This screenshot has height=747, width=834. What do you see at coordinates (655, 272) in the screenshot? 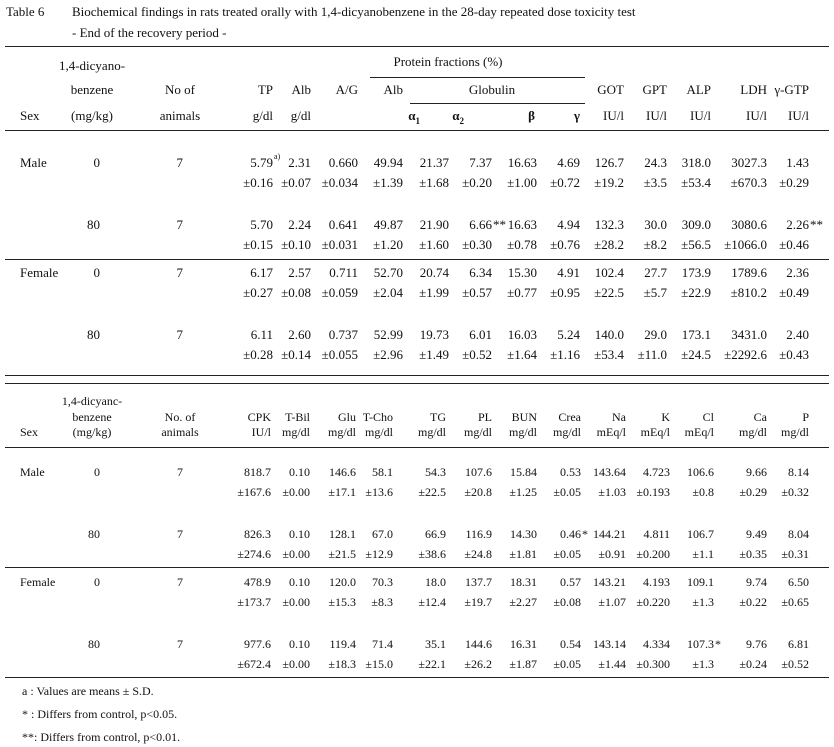
I see `mean-value: 27.7` at bounding box center [655, 272].